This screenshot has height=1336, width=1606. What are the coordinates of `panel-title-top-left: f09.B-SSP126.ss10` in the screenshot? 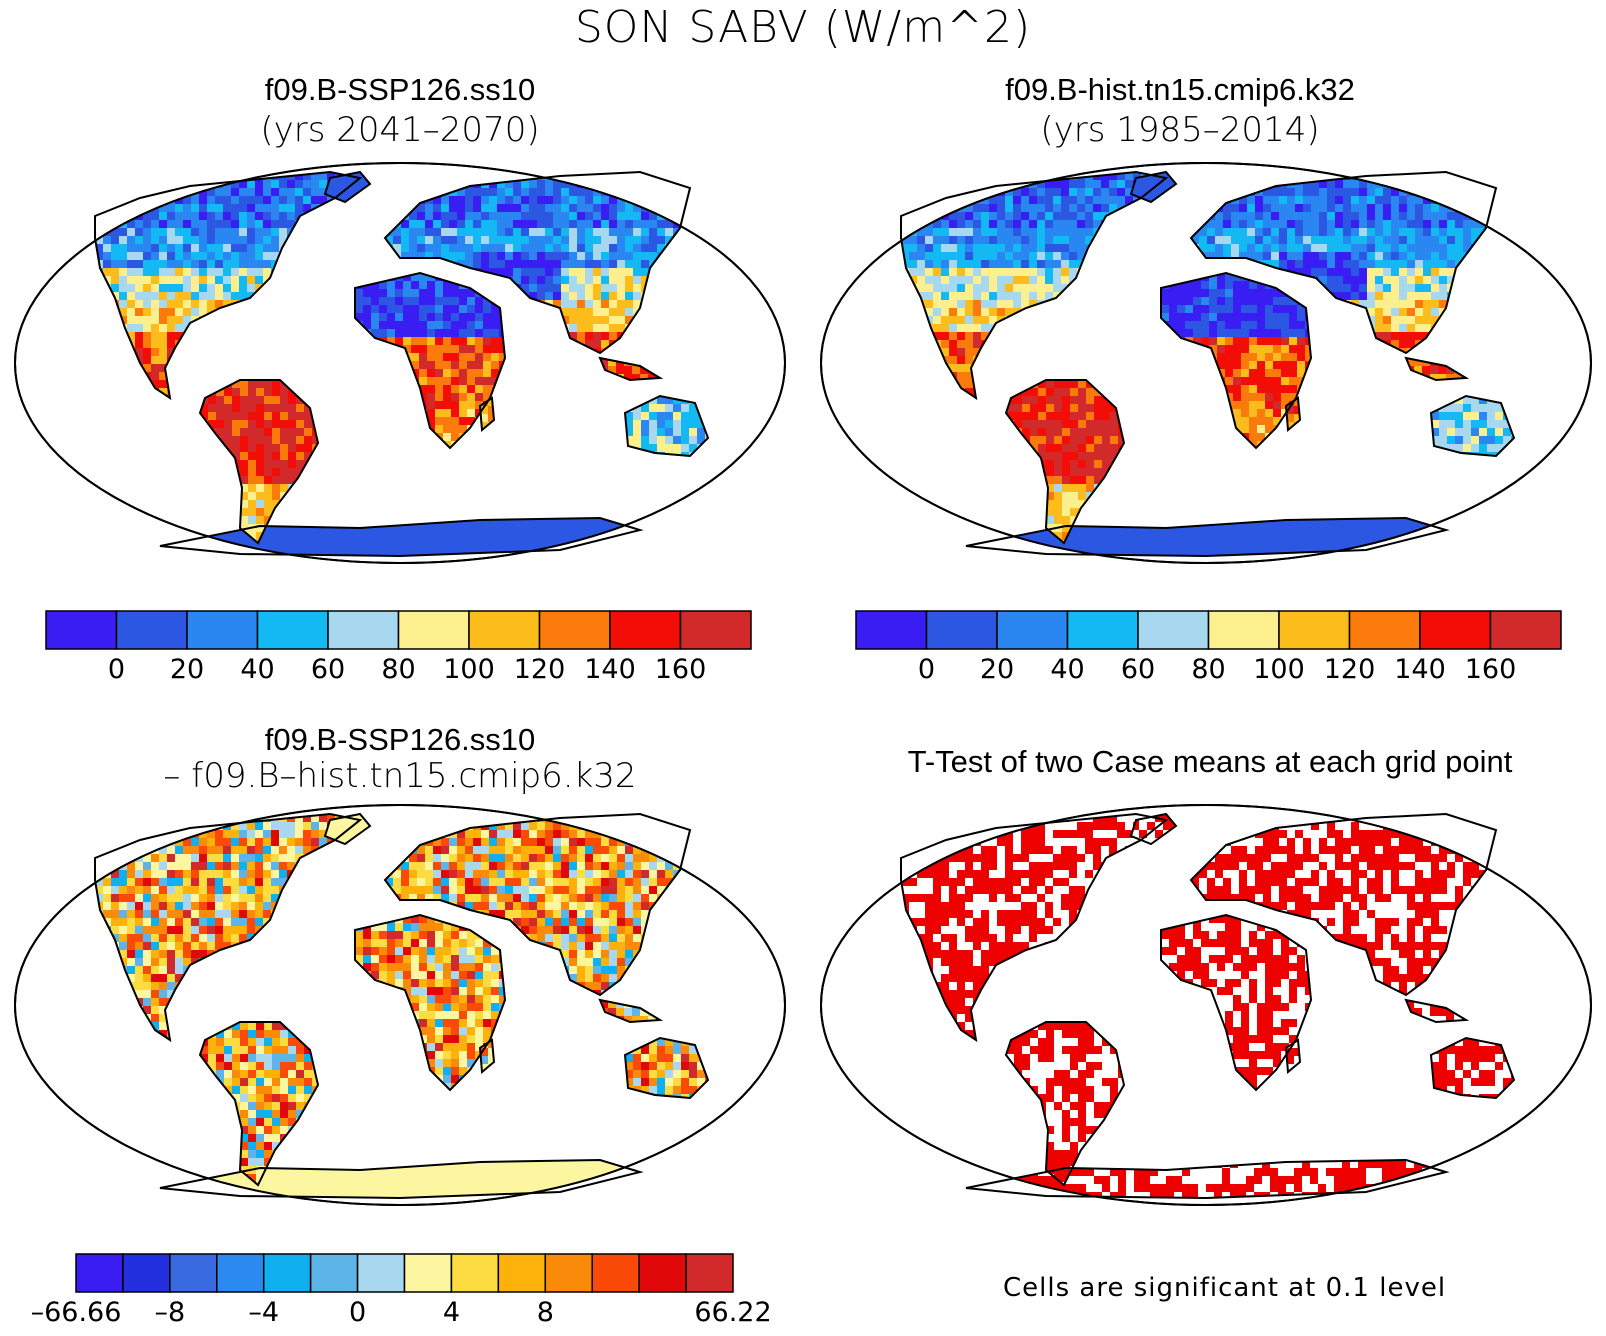 It's located at (400, 90).